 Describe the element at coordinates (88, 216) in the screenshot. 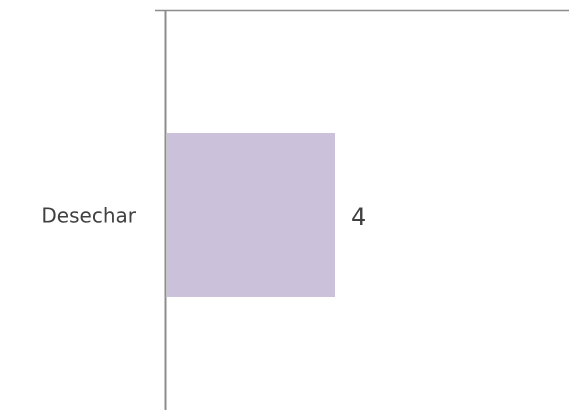

I see `category-label: Desechar` at that location.